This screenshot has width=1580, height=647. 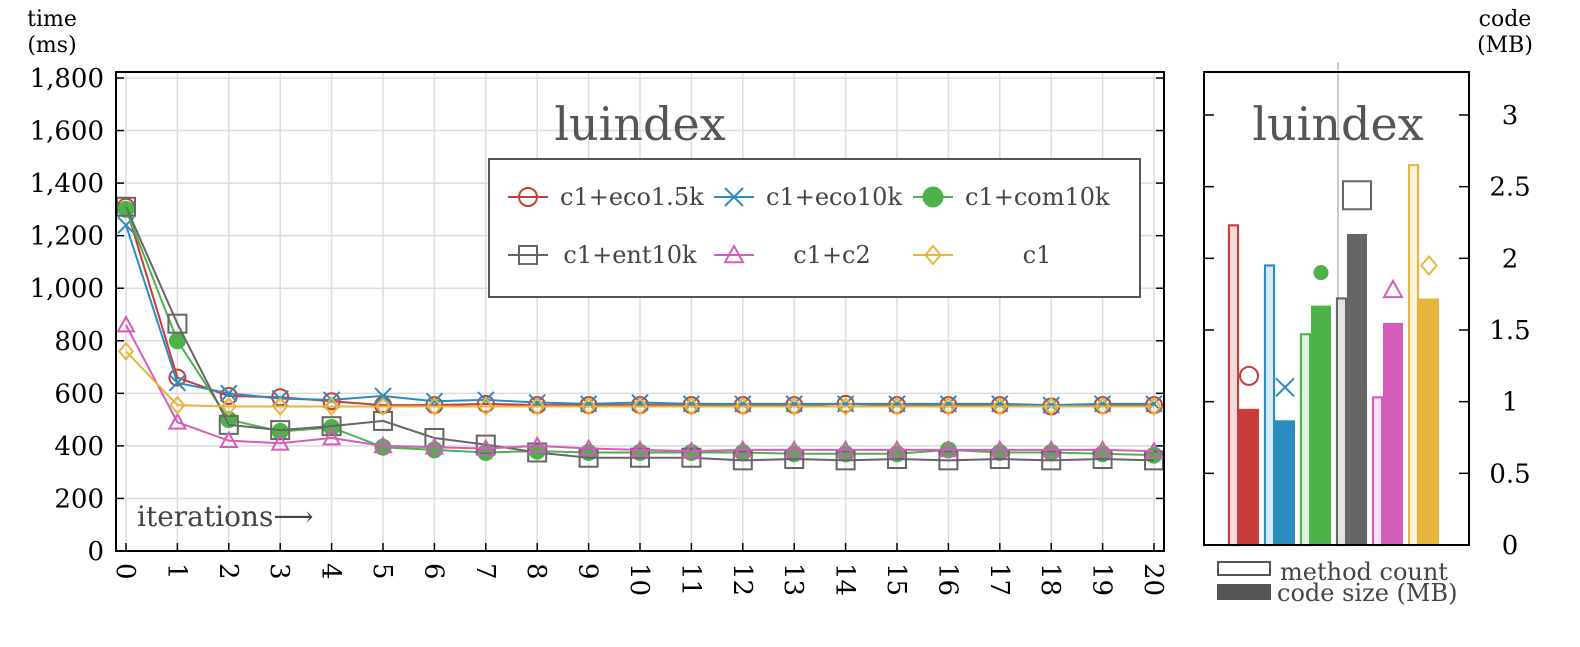 I want to click on legend-method-count-label: method count, so click(x=1364, y=572).